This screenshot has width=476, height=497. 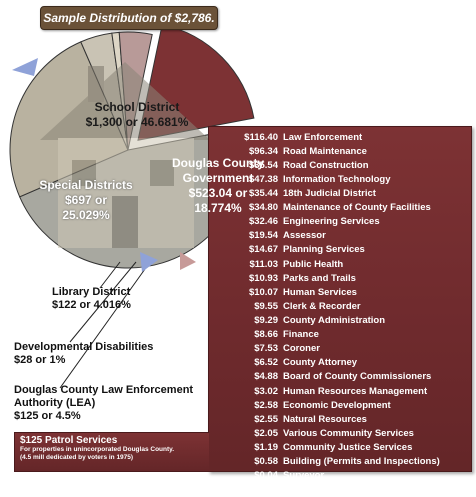 I want to click on breakdown-amount: $7.53, so click(x=266, y=349).